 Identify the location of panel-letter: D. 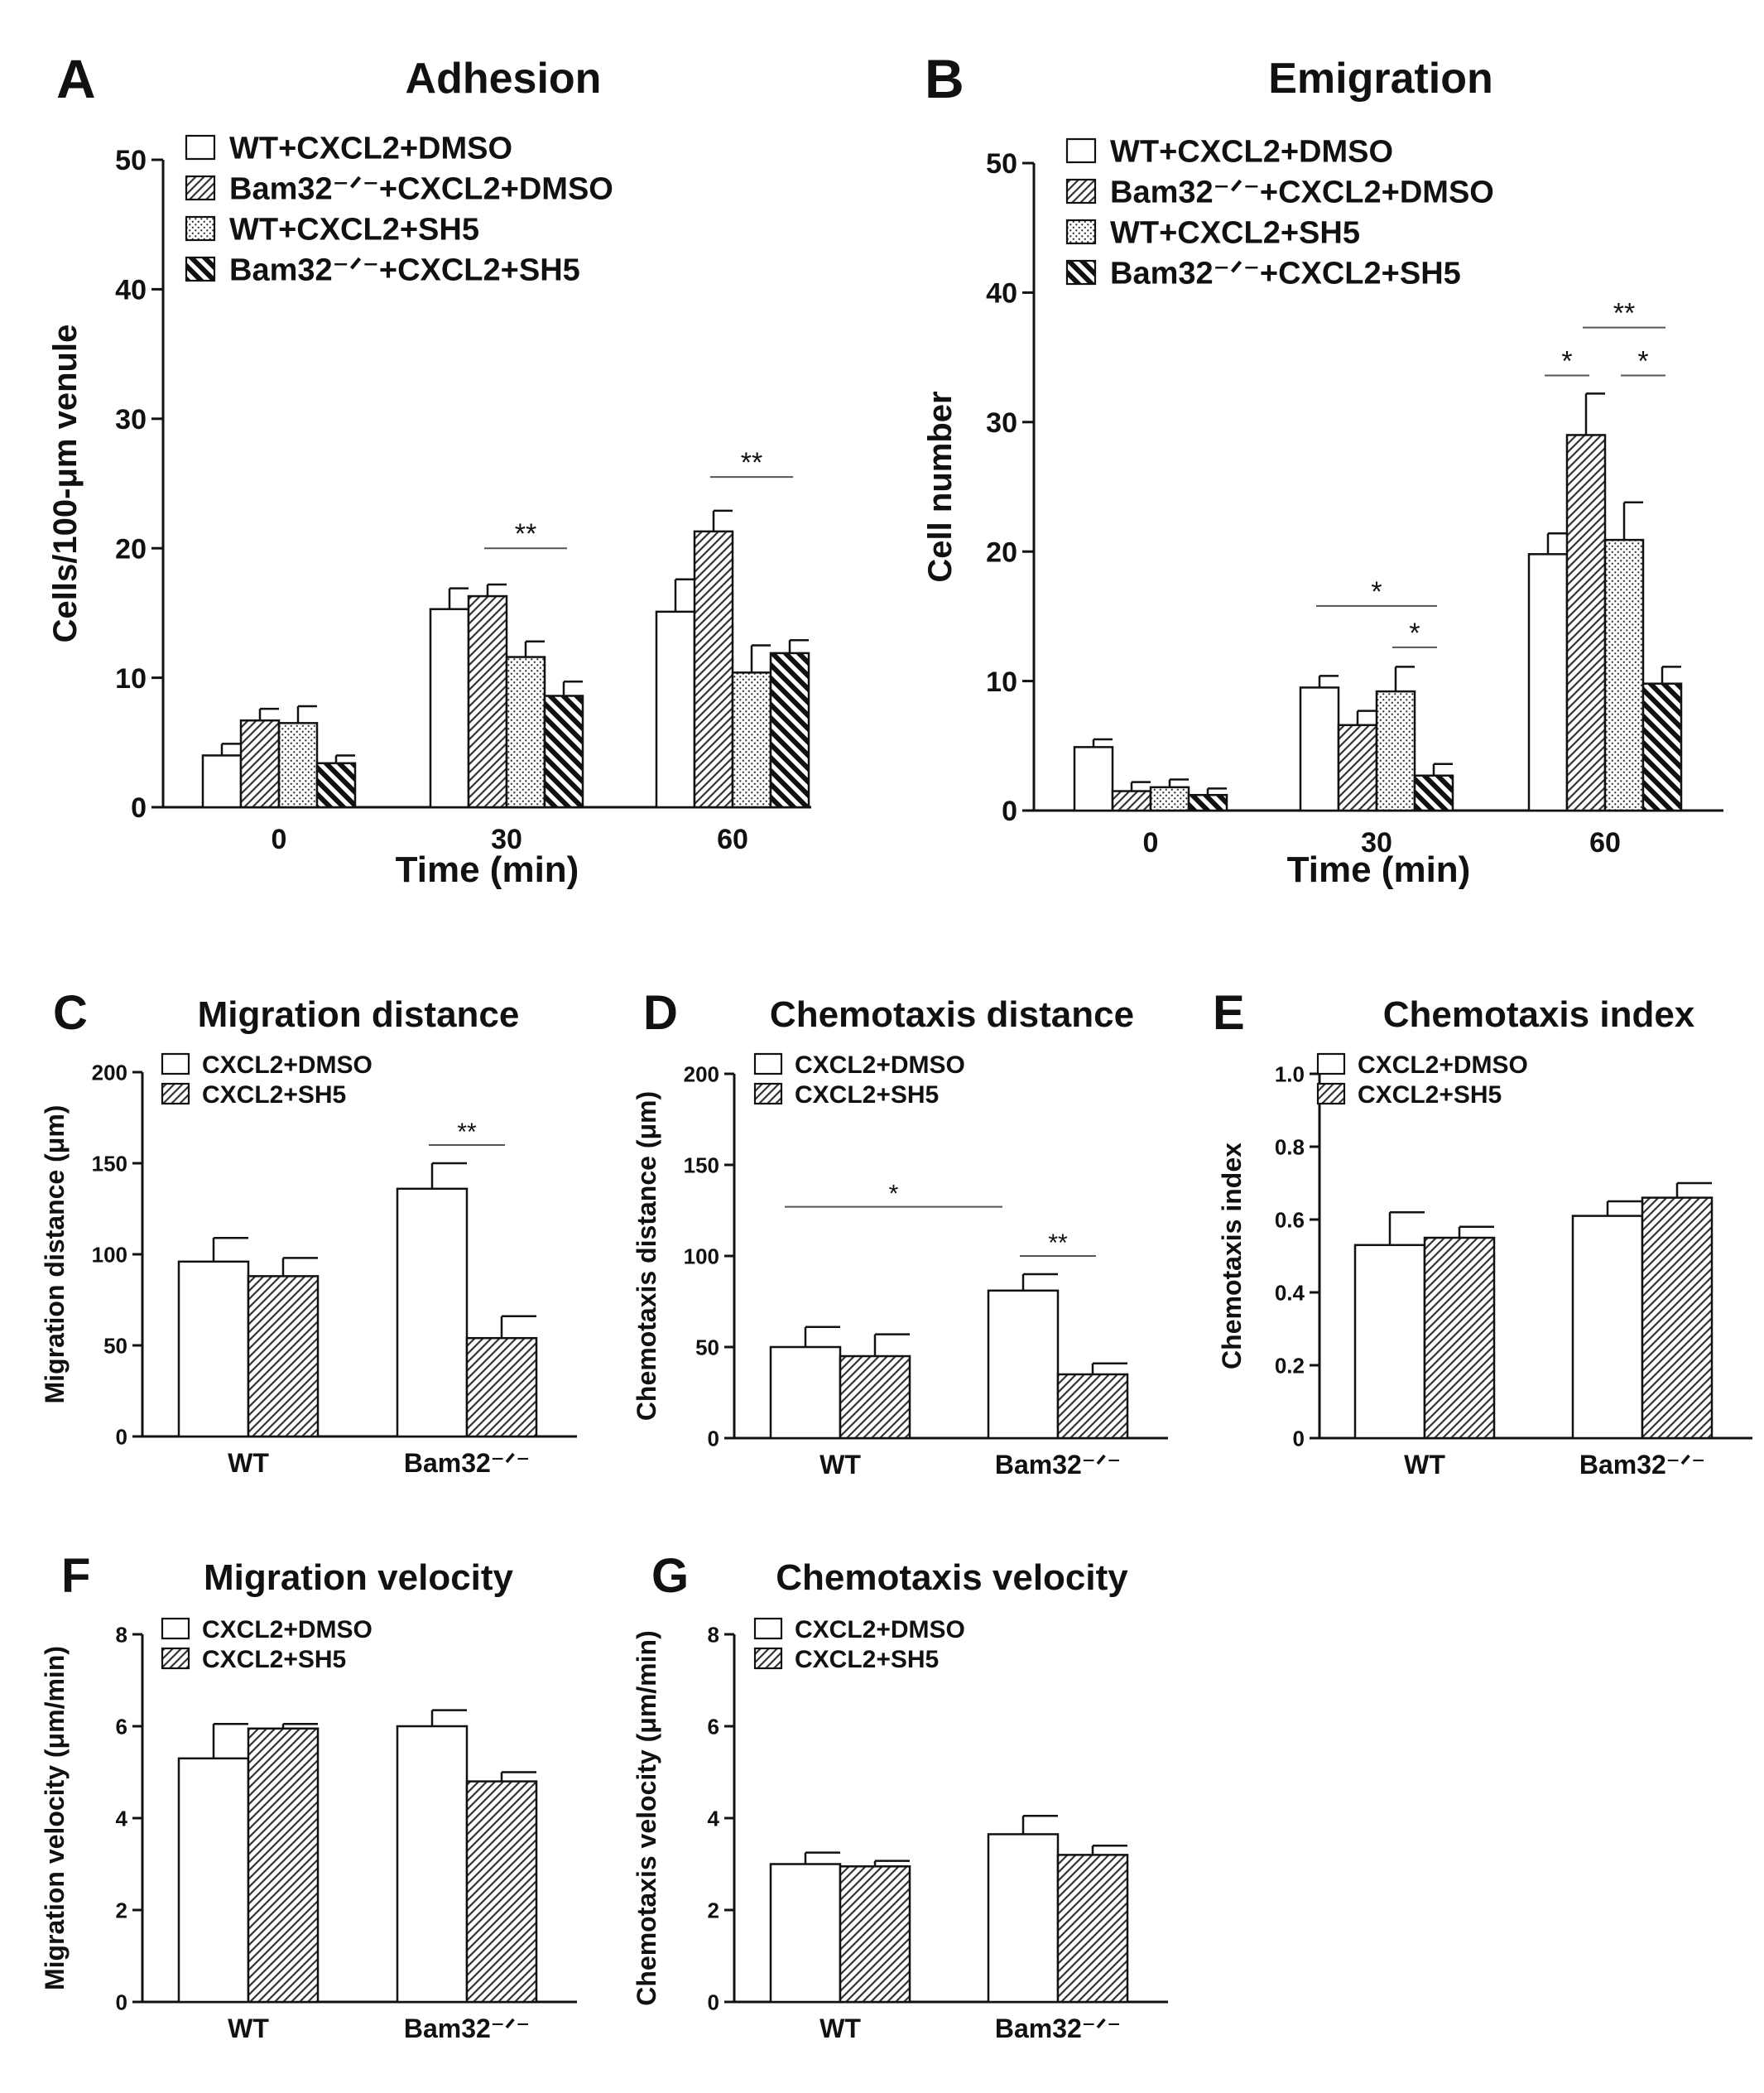
(660, 1013).